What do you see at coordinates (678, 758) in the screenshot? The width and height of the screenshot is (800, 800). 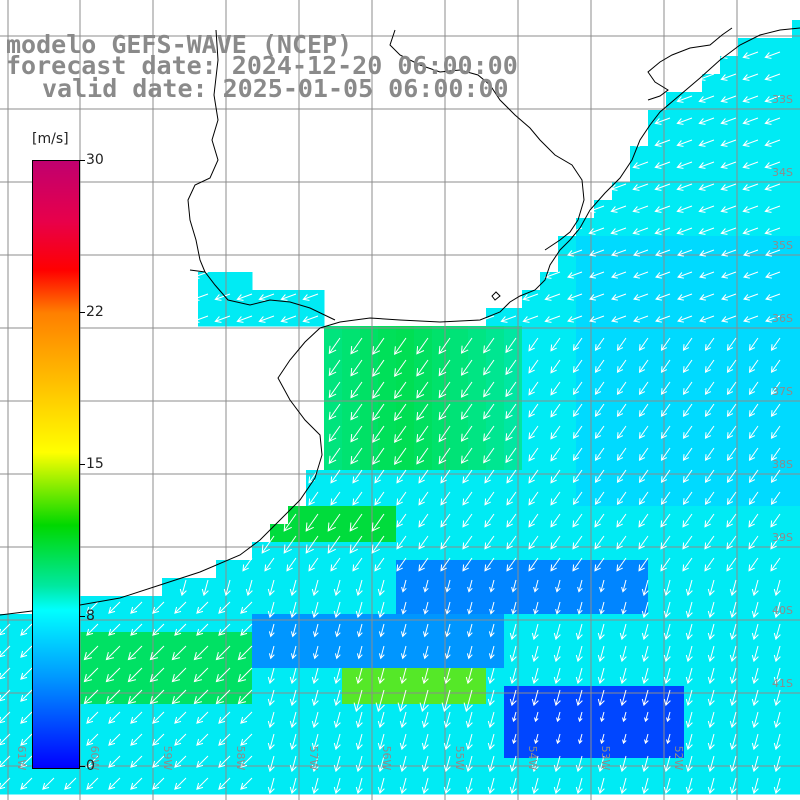 I see `lon-label: 52W` at bounding box center [678, 758].